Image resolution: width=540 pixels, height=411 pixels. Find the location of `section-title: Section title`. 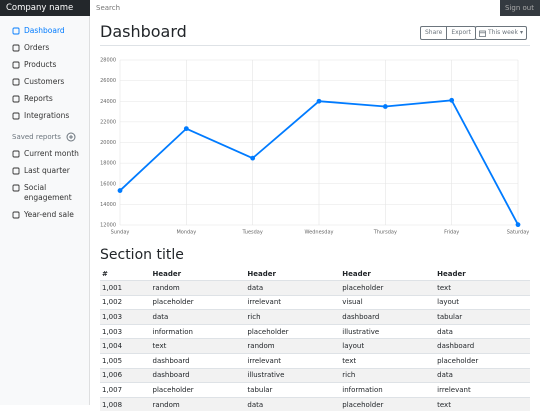

section-title: Section title is located at coordinates (142, 255).